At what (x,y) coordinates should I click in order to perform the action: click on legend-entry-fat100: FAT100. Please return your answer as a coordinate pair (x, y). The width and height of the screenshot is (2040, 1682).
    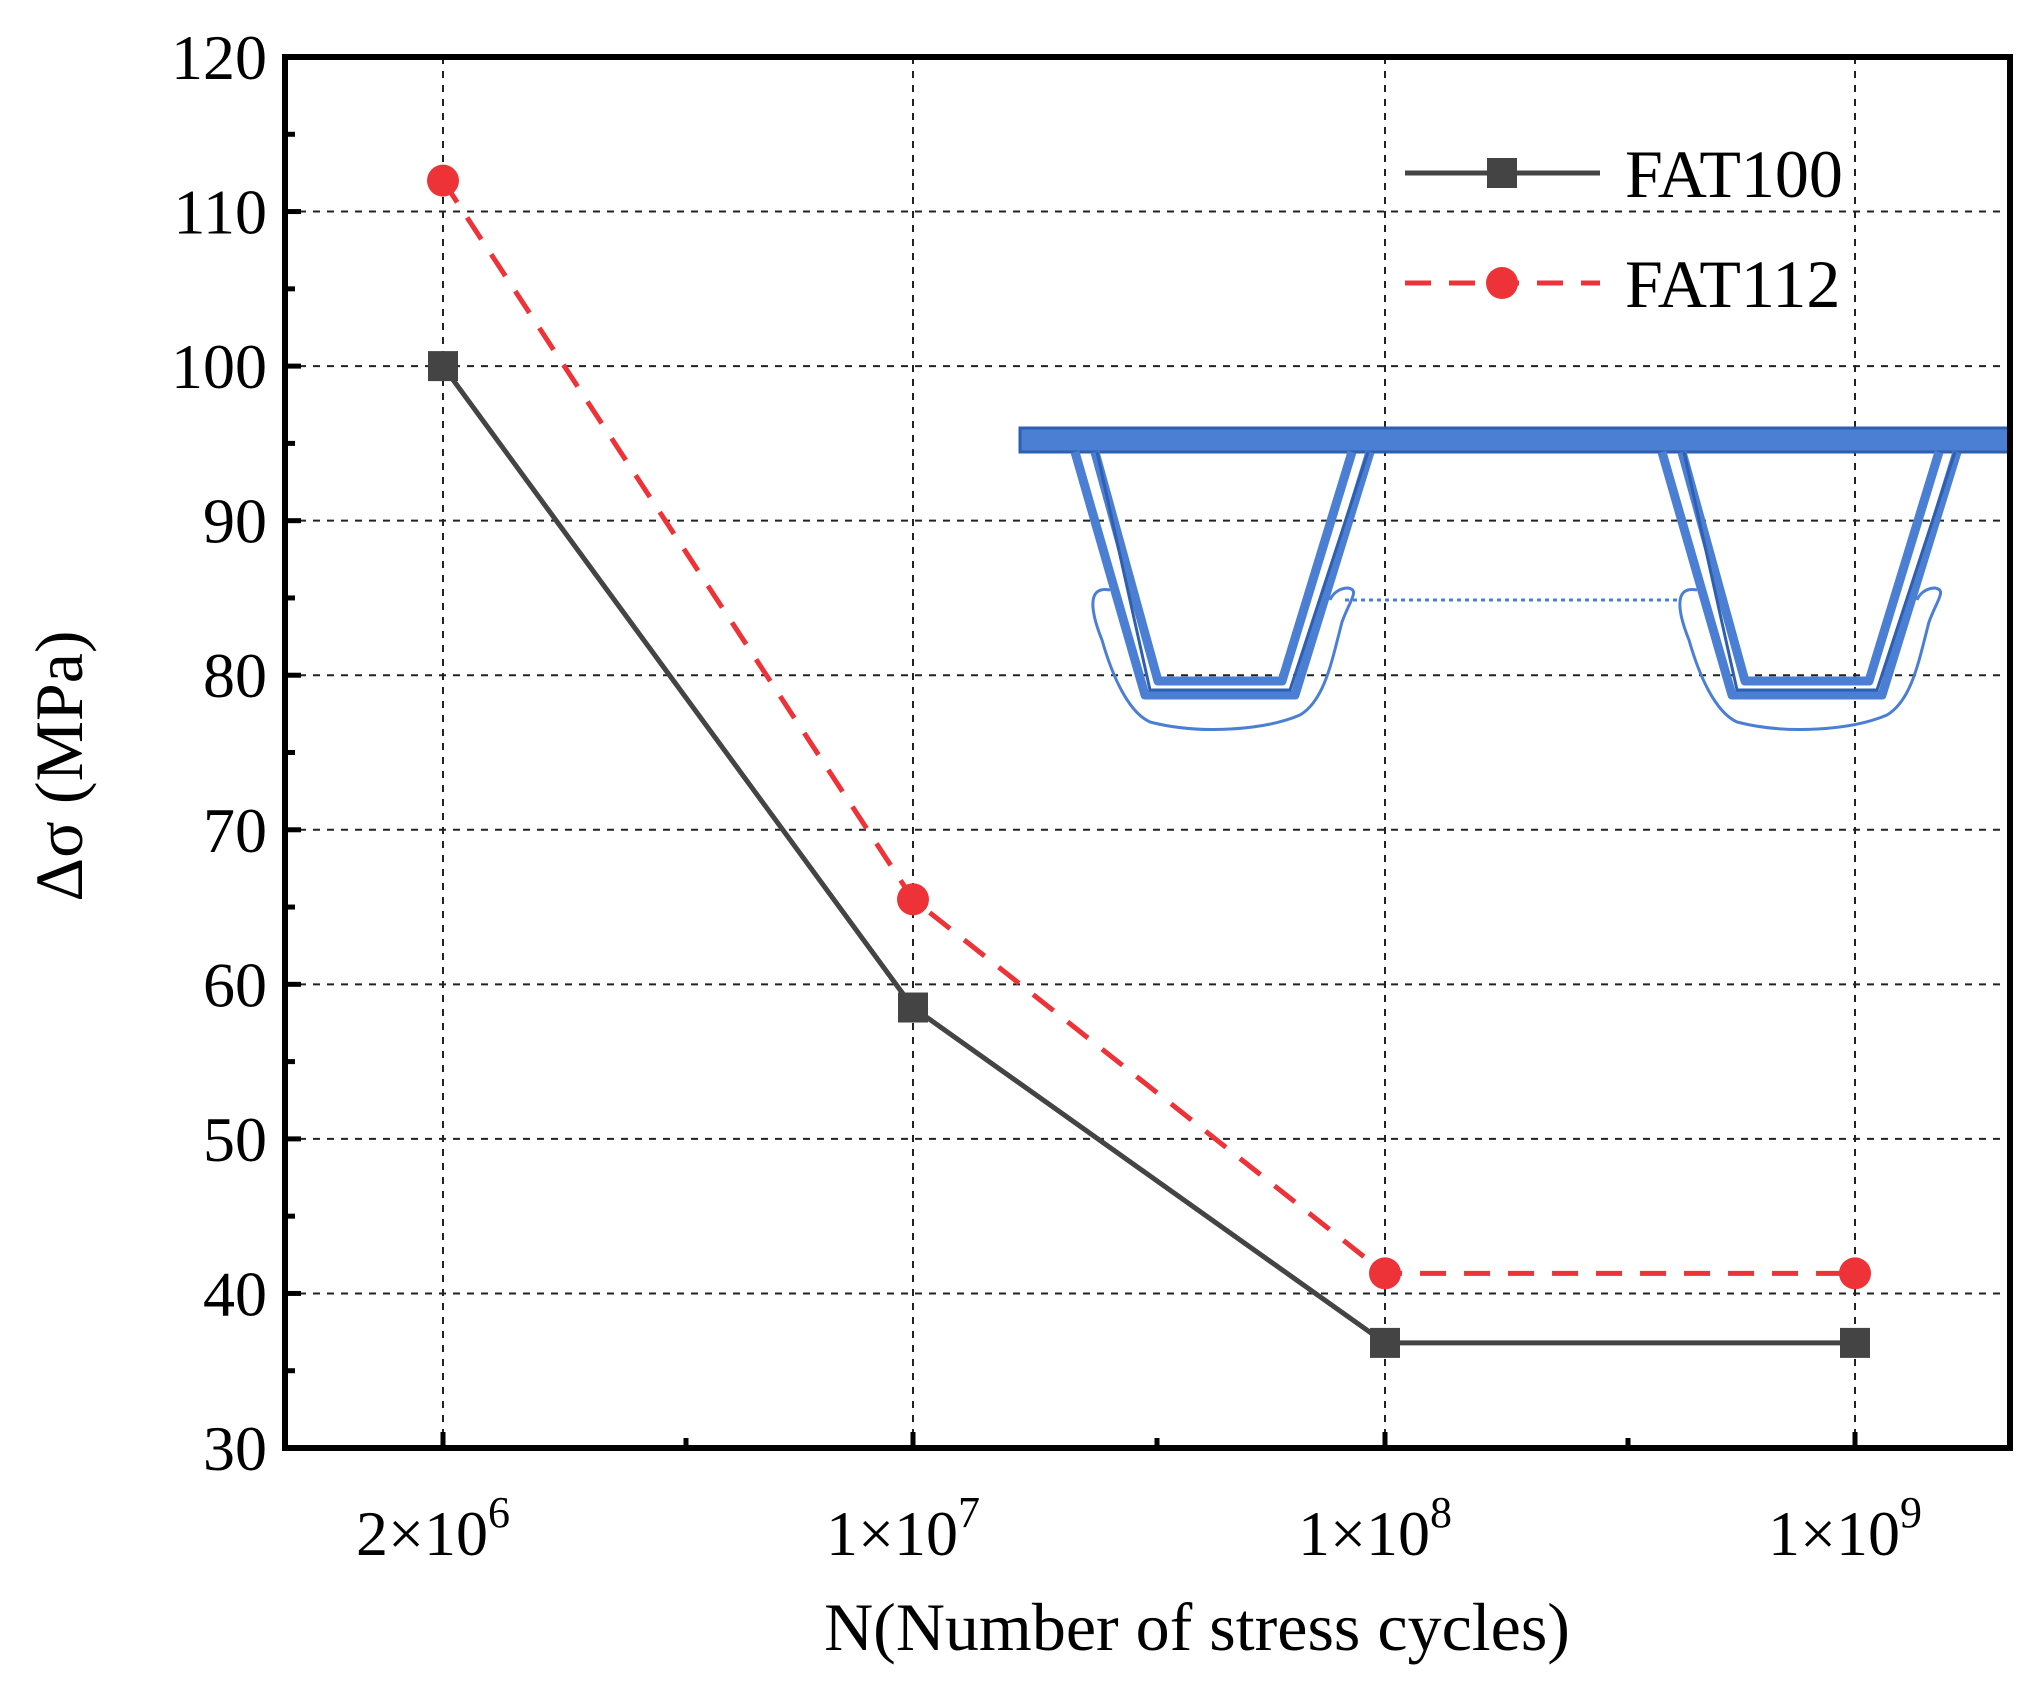
    Looking at the image, I should click on (1624, 174).